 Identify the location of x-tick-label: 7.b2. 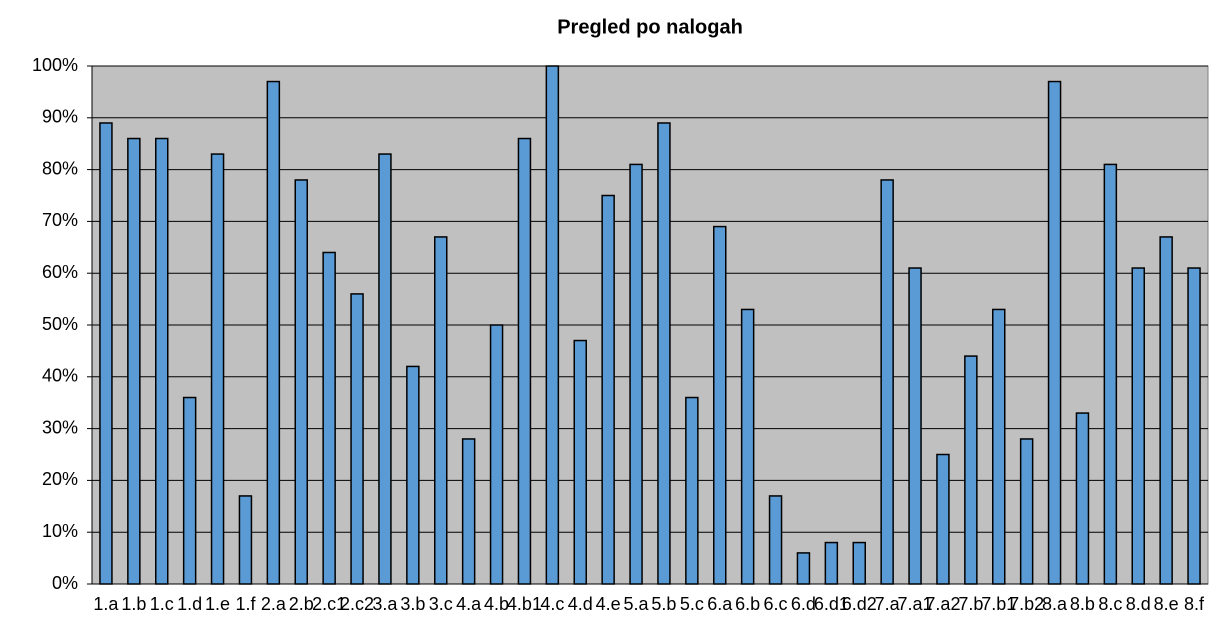
(1026, 604).